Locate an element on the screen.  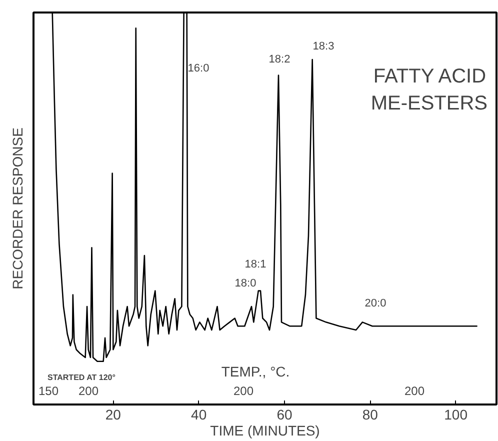
annotation: 18:3 is located at coordinates (323, 46).